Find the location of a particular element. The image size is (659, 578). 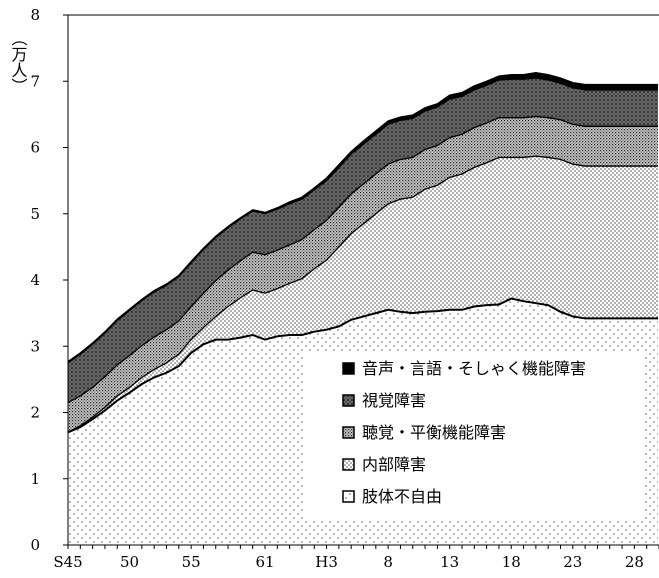

y-tick-label: 8 is located at coordinates (35, 15).